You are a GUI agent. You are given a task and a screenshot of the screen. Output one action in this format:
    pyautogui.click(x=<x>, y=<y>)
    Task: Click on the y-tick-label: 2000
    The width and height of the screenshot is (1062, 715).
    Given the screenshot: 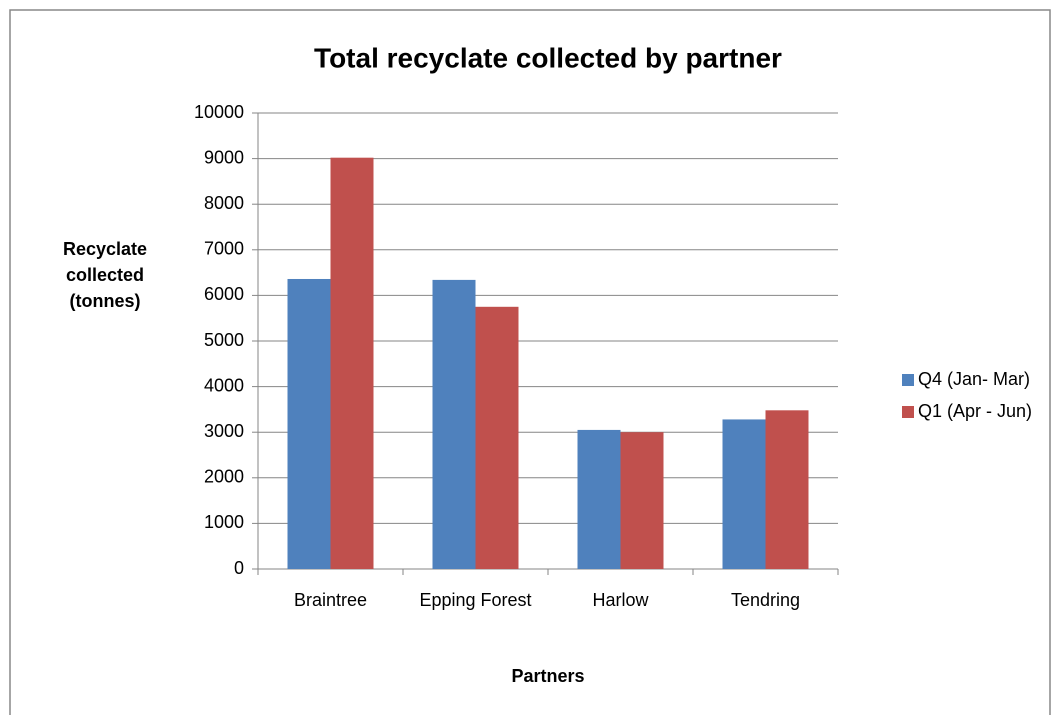 What is the action you would take?
    pyautogui.click(x=224, y=477)
    